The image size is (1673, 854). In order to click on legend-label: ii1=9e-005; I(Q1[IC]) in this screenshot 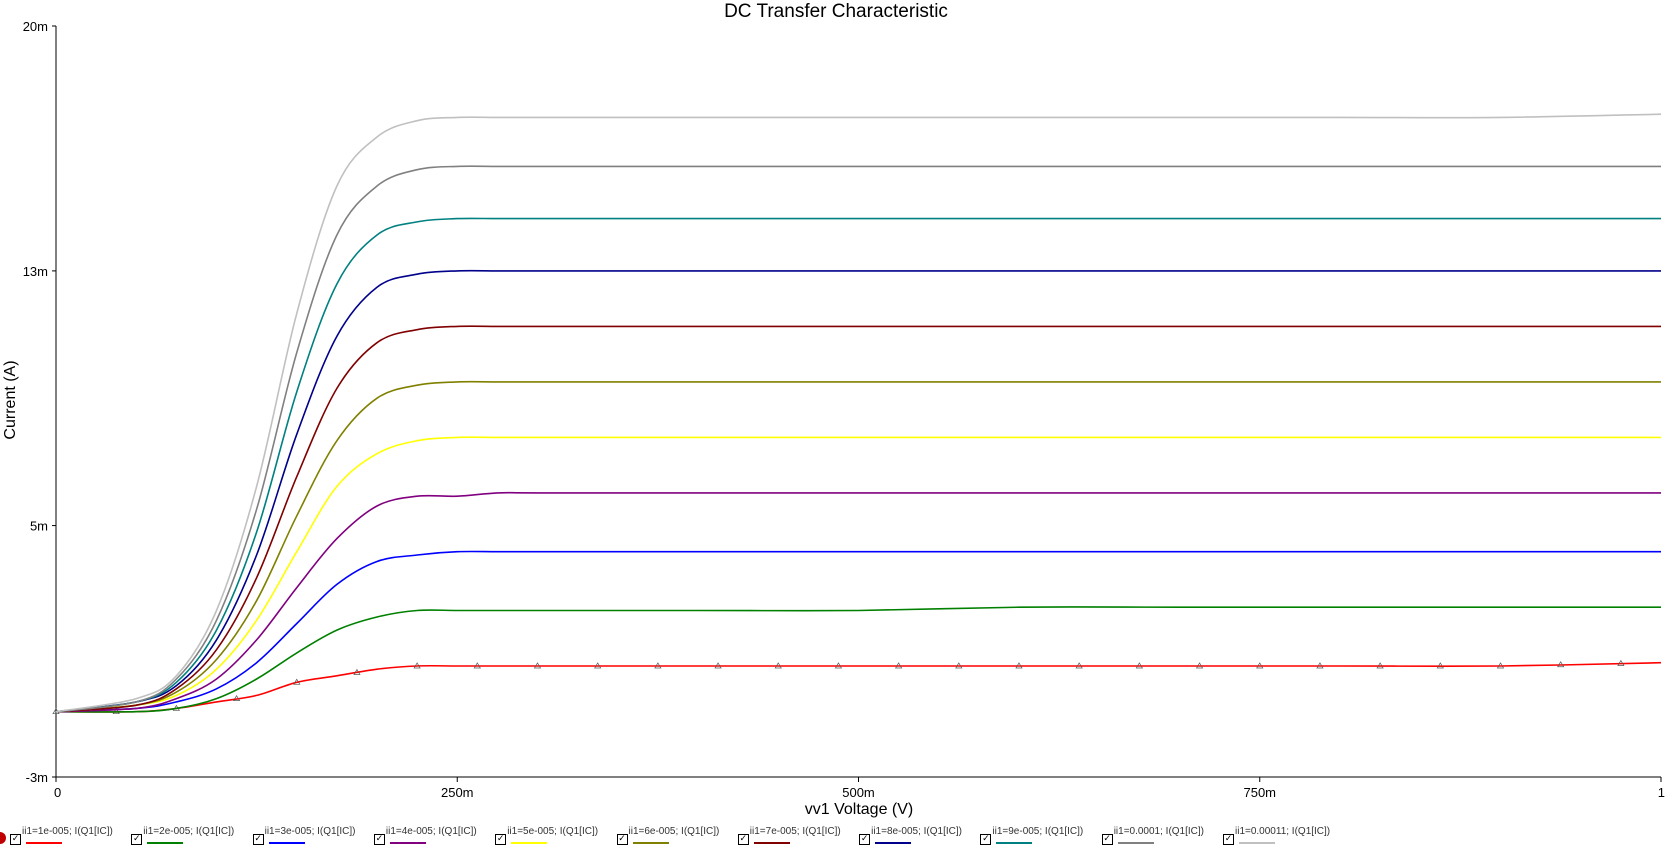, I will do `click(1038, 831)`.